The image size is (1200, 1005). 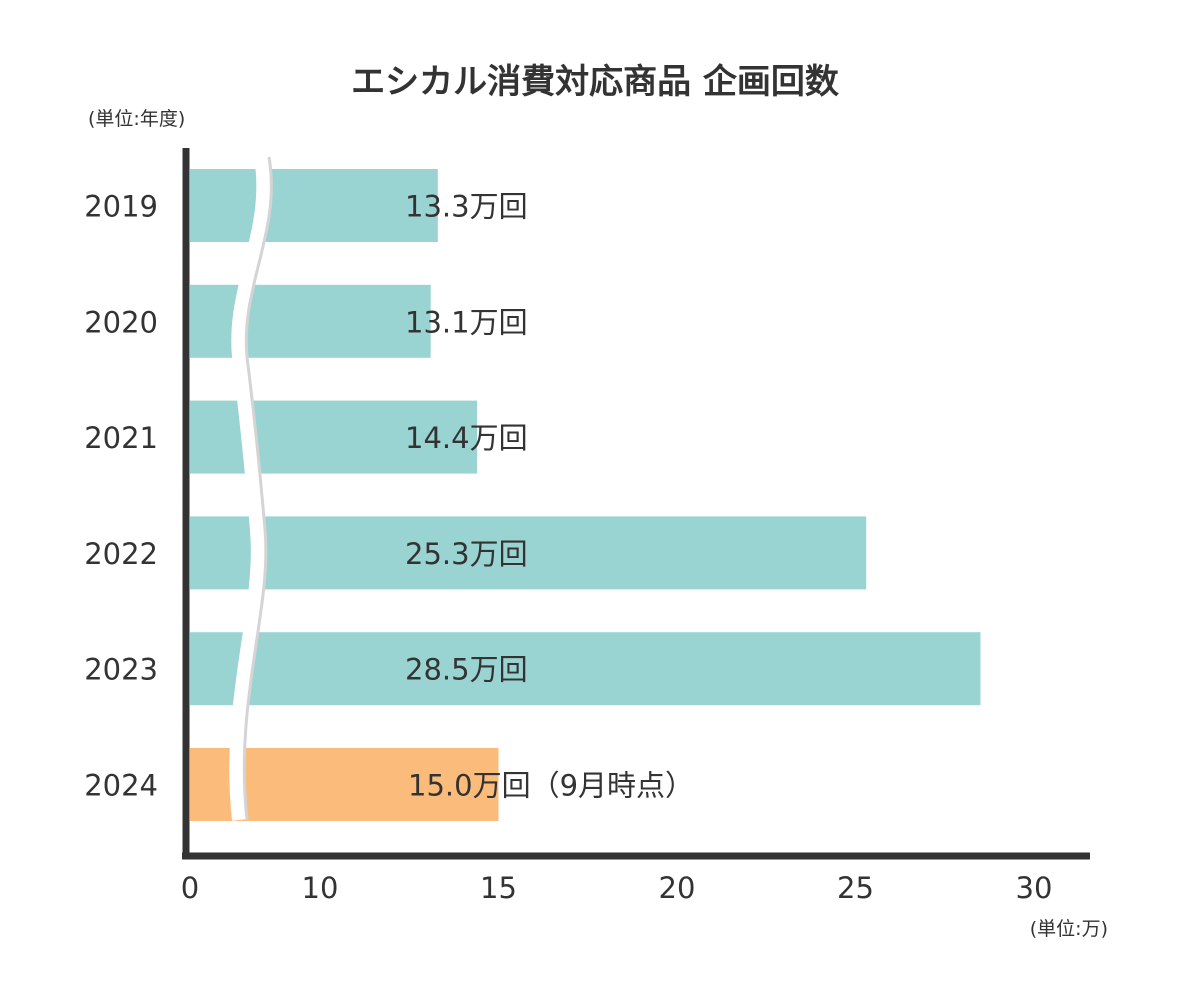 I want to click on category-label-2020: 2020, so click(x=121, y=322).